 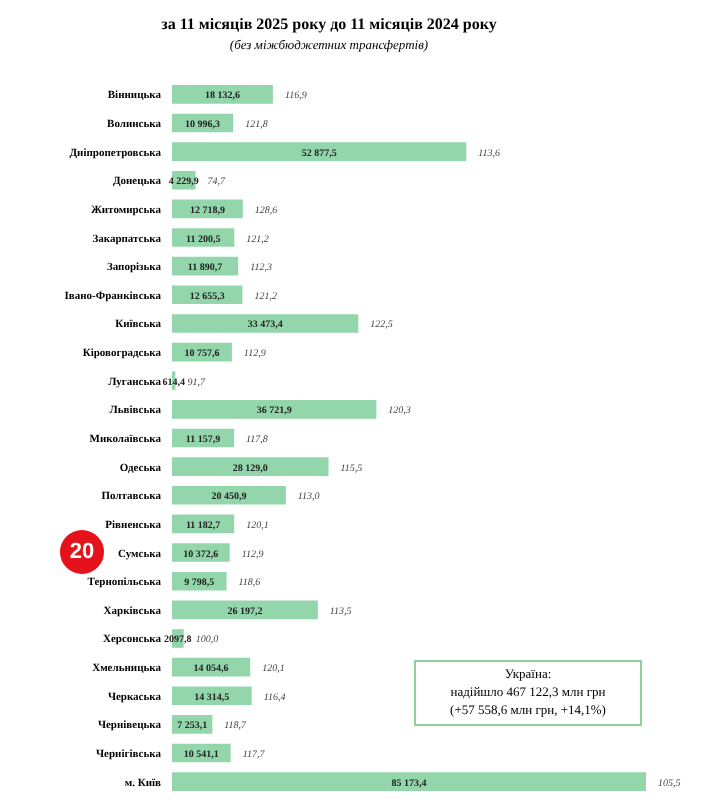 What do you see at coordinates (329, 24) in the screenshot?
I see `chart-title: за 11 місяців 2025 року до 11 місяців 2024 року` at bounding box center [329, 24].